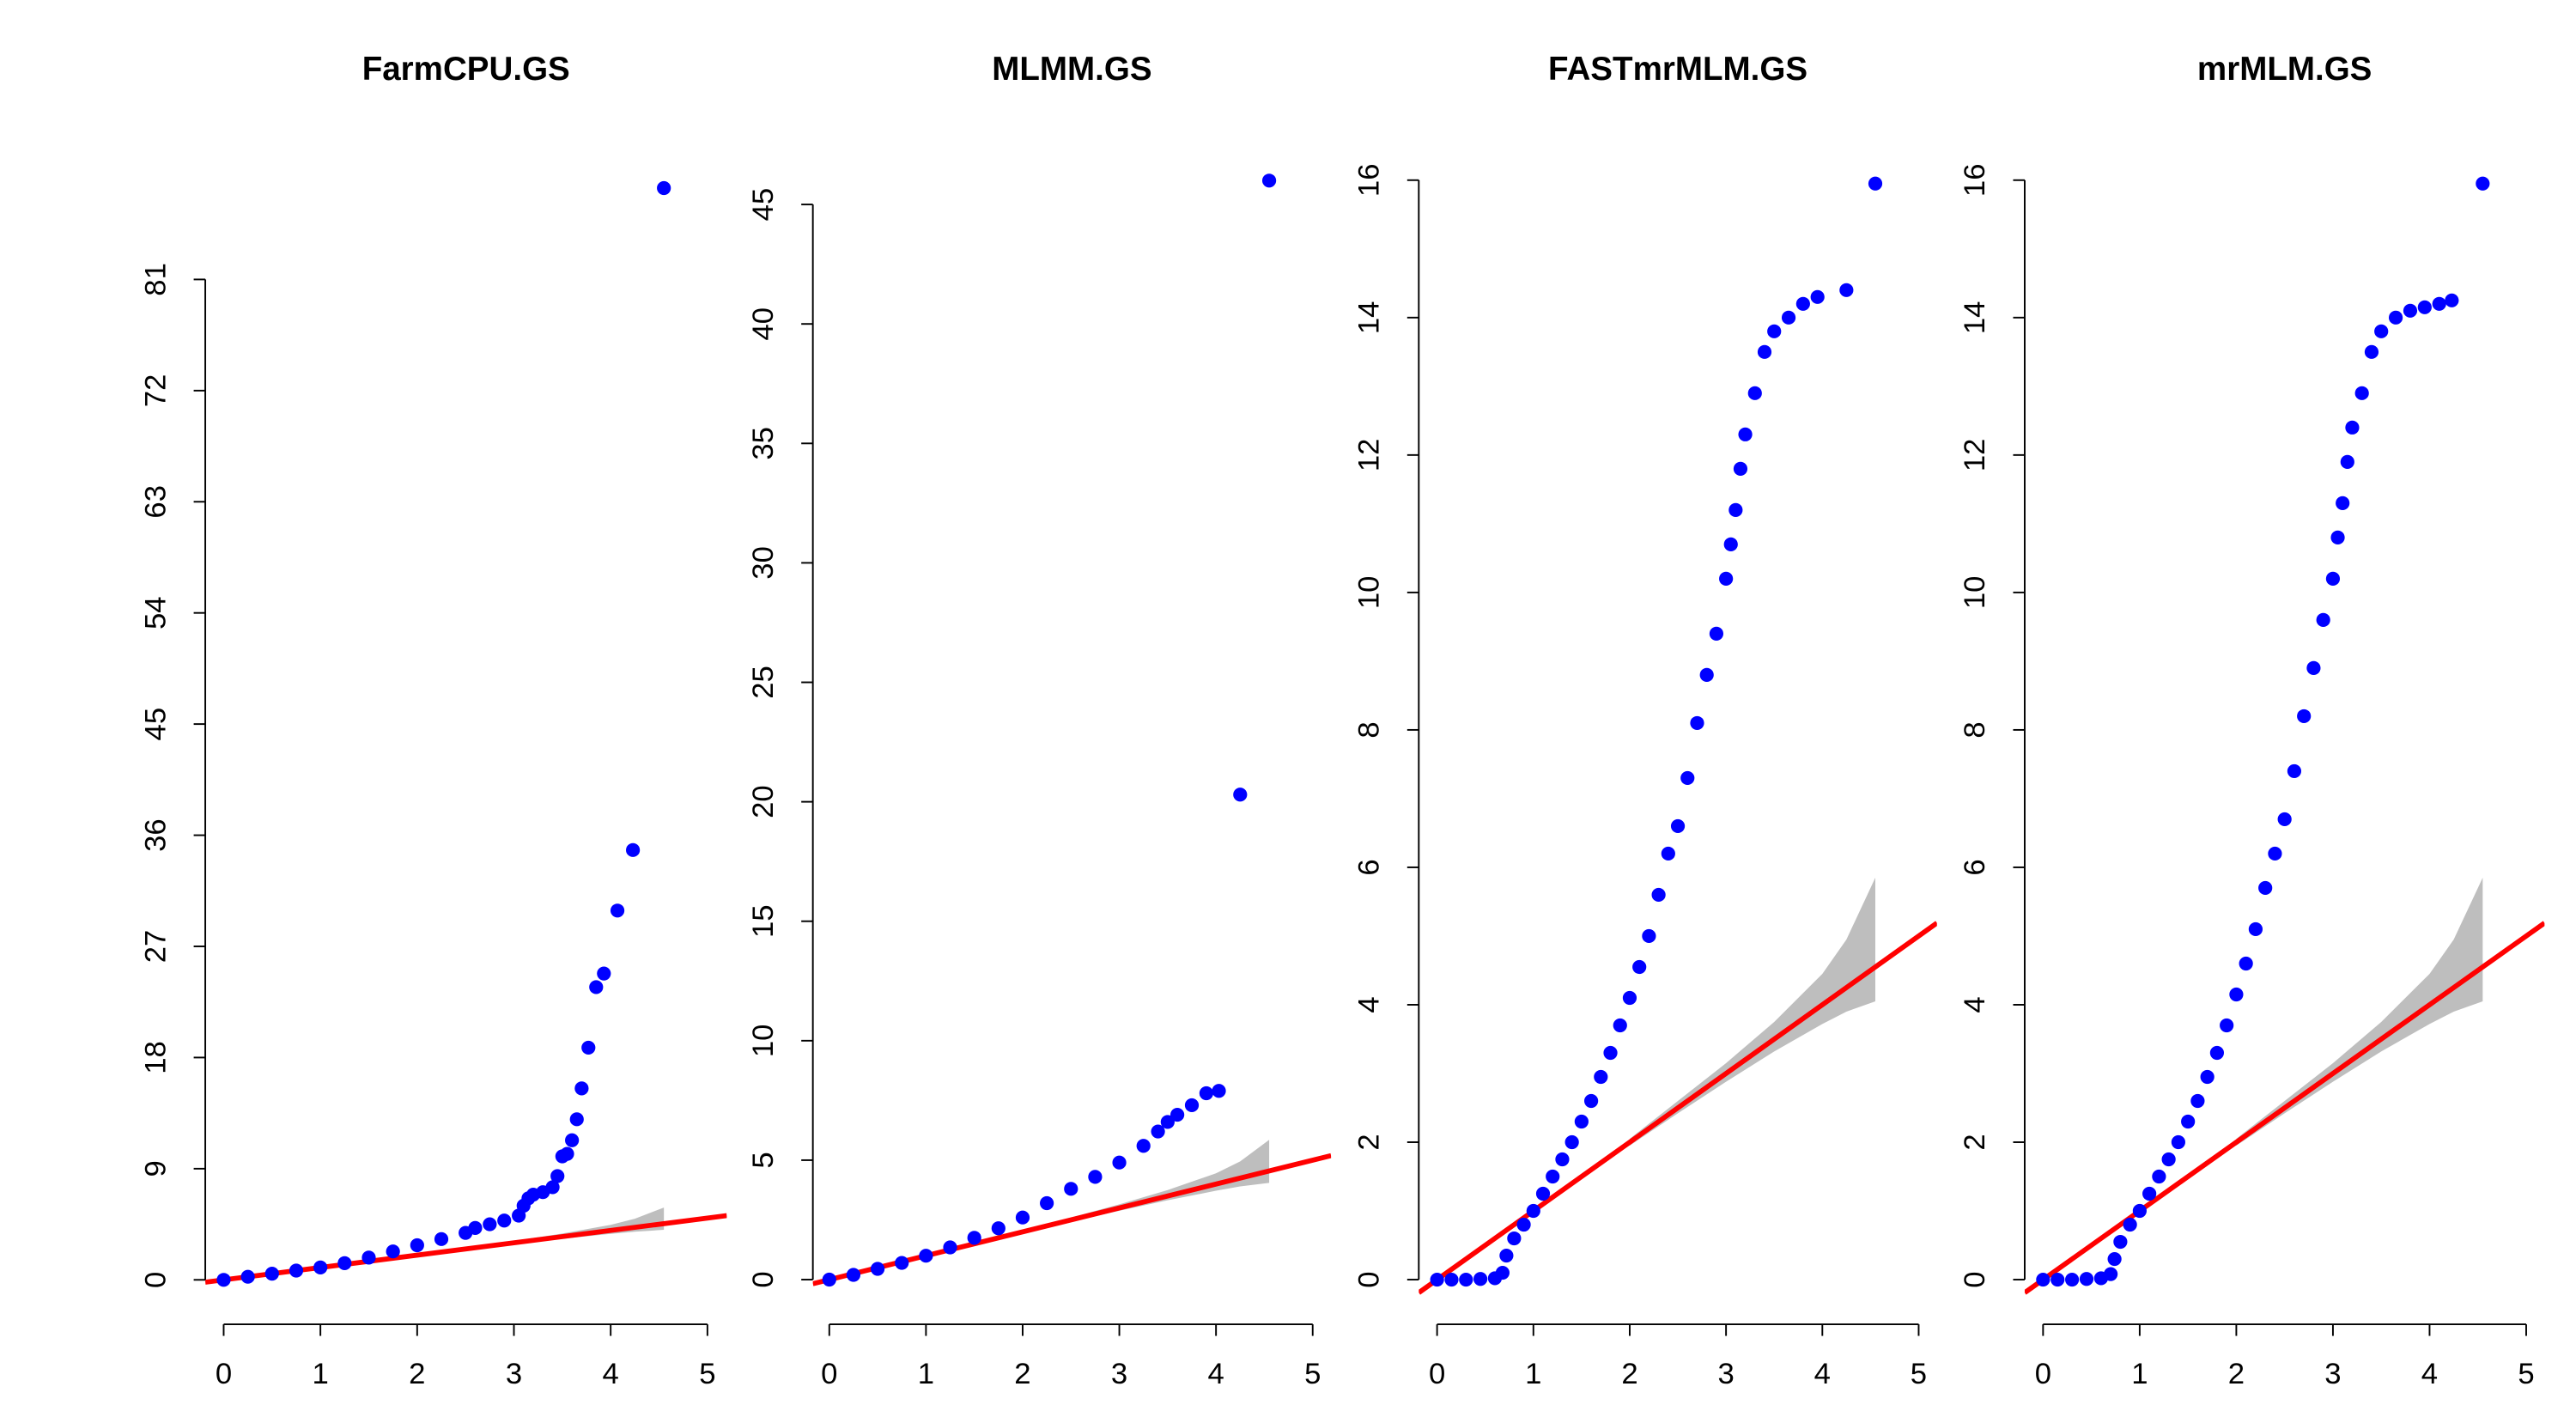 Image resolution: width=2576 pixels, height=1417 pixels. What do you see at coordinates (1369, 867) in the screenshot?
I see `y-tick-label: 6` at bounding box center [1369, 867].